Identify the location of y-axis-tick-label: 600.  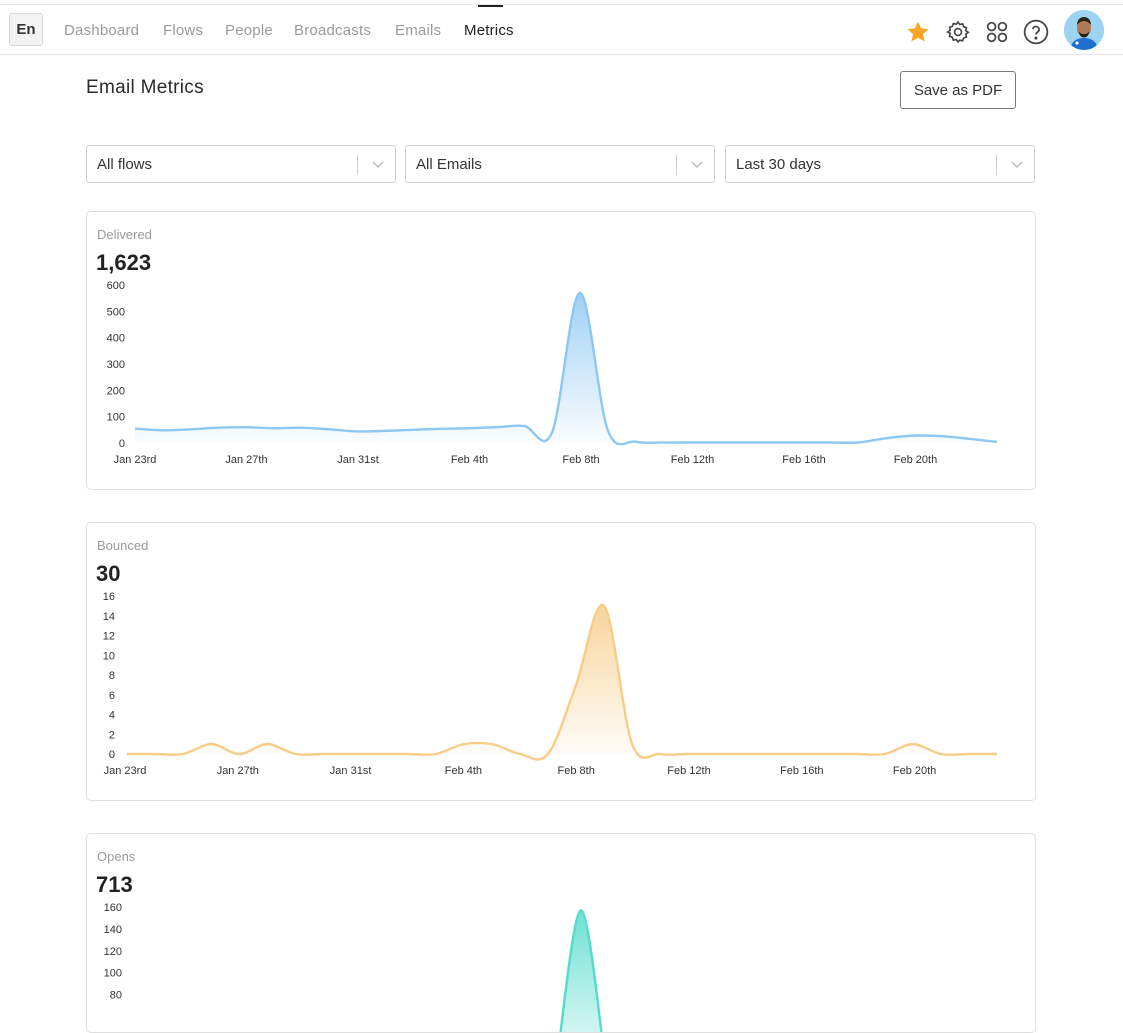
(116, 286).